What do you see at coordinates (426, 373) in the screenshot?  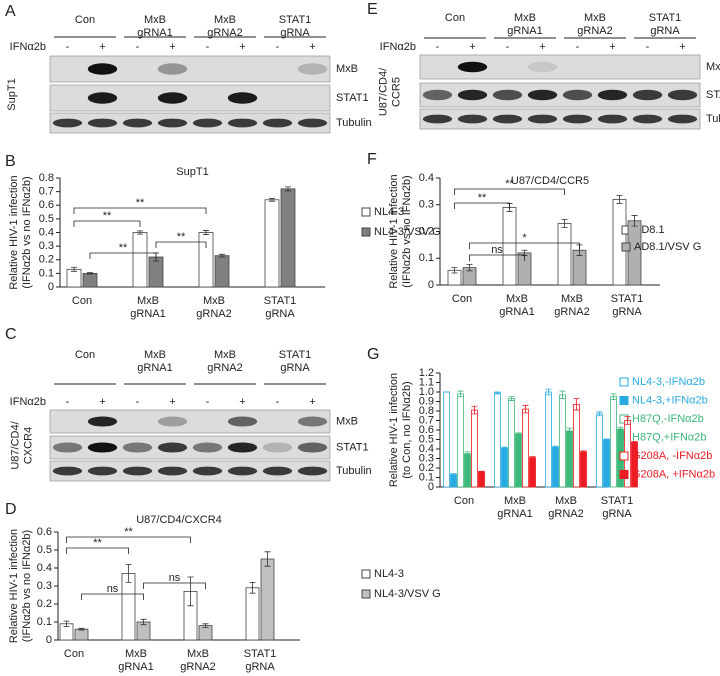 I see `y-tick-label: 1.2` at bounding box center [426, 373].